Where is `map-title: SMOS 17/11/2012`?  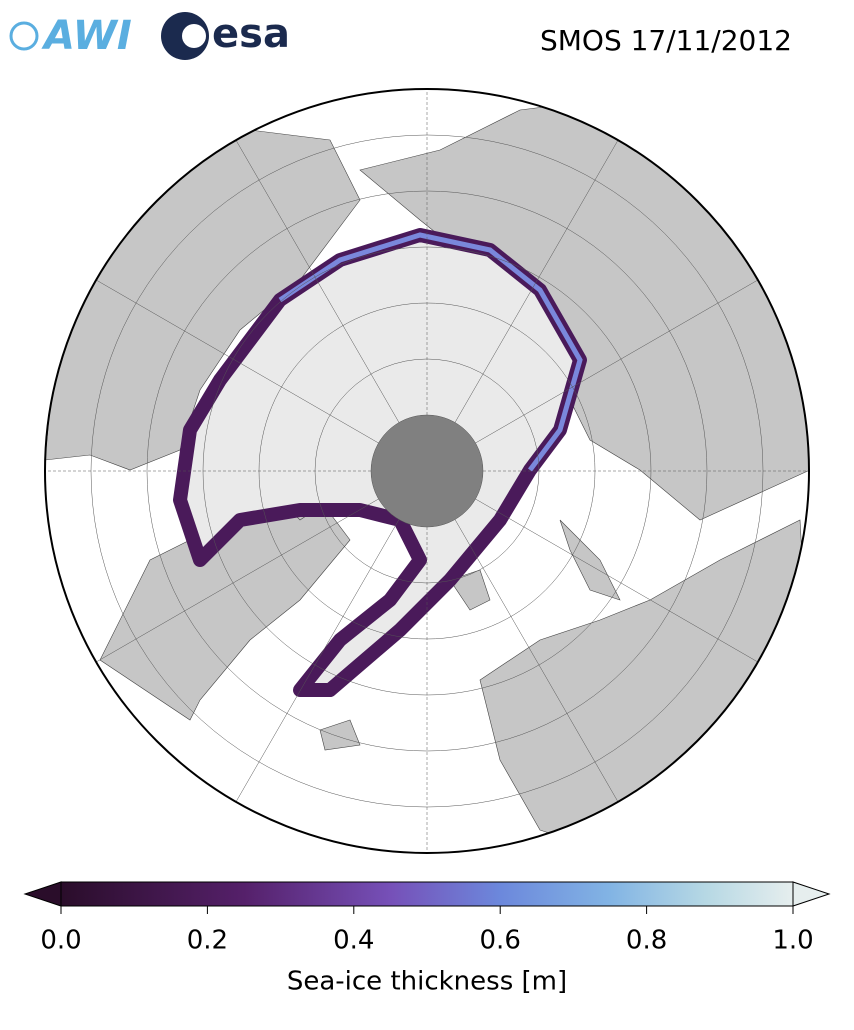
map-title: SMOS 17/11/2012 is located at coordinates (666, 40).